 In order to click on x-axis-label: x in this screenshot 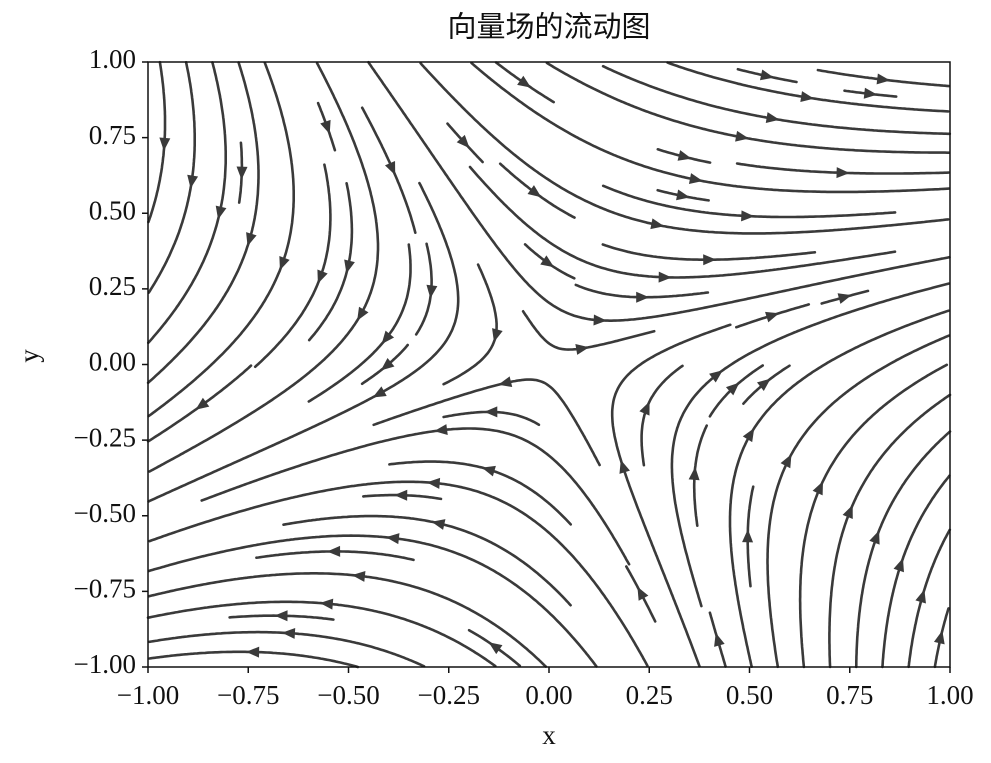, I will do `click(549, 735)`.